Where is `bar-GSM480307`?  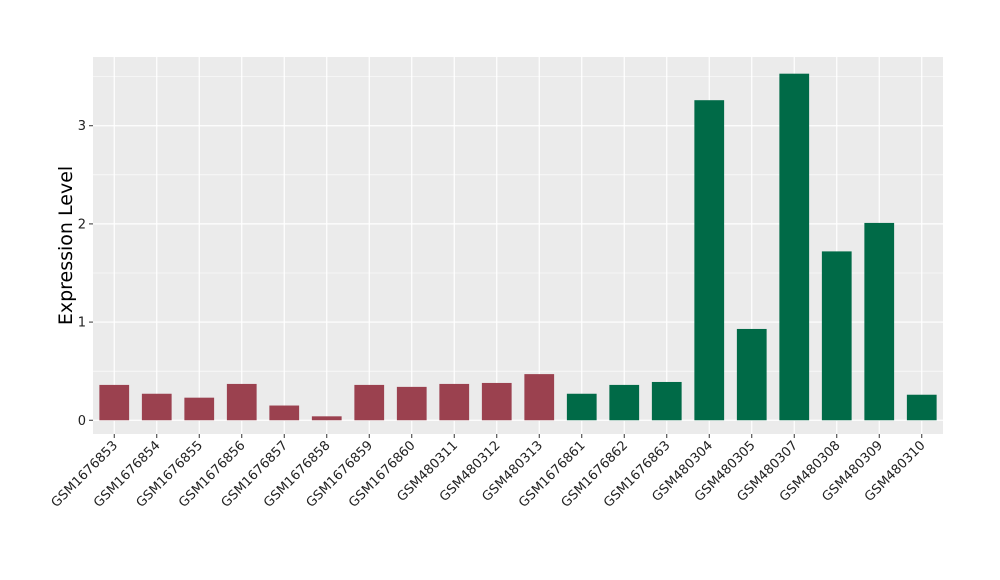 bar-GSM480307 is located at coordinates (794, 247).